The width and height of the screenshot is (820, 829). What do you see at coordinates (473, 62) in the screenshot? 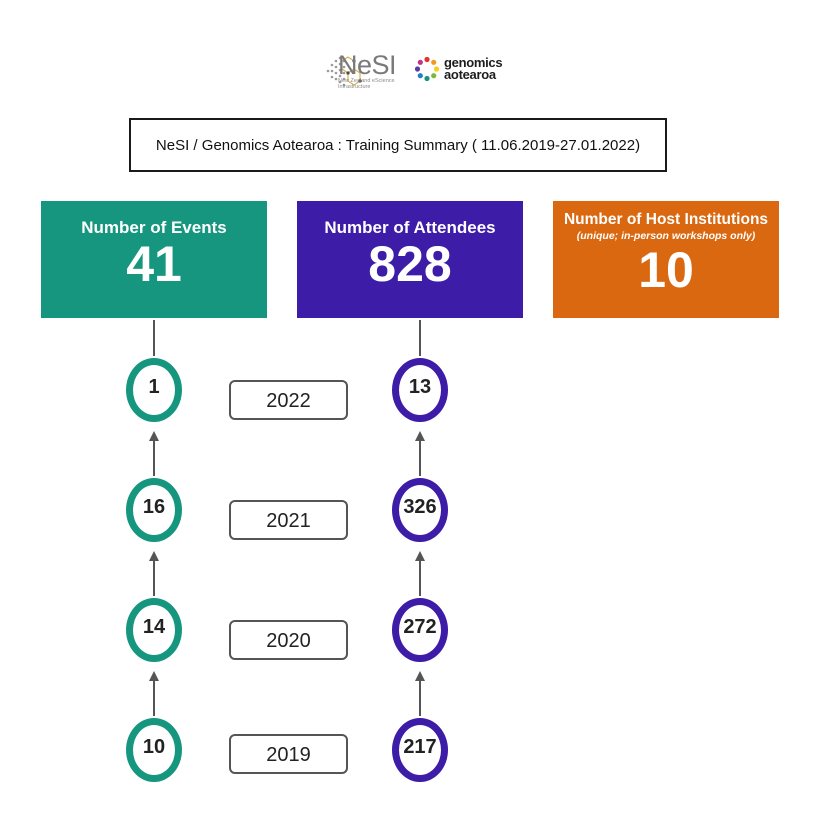
I see `genomics-logo-line1: genomics` at bounding box center [473, 62].